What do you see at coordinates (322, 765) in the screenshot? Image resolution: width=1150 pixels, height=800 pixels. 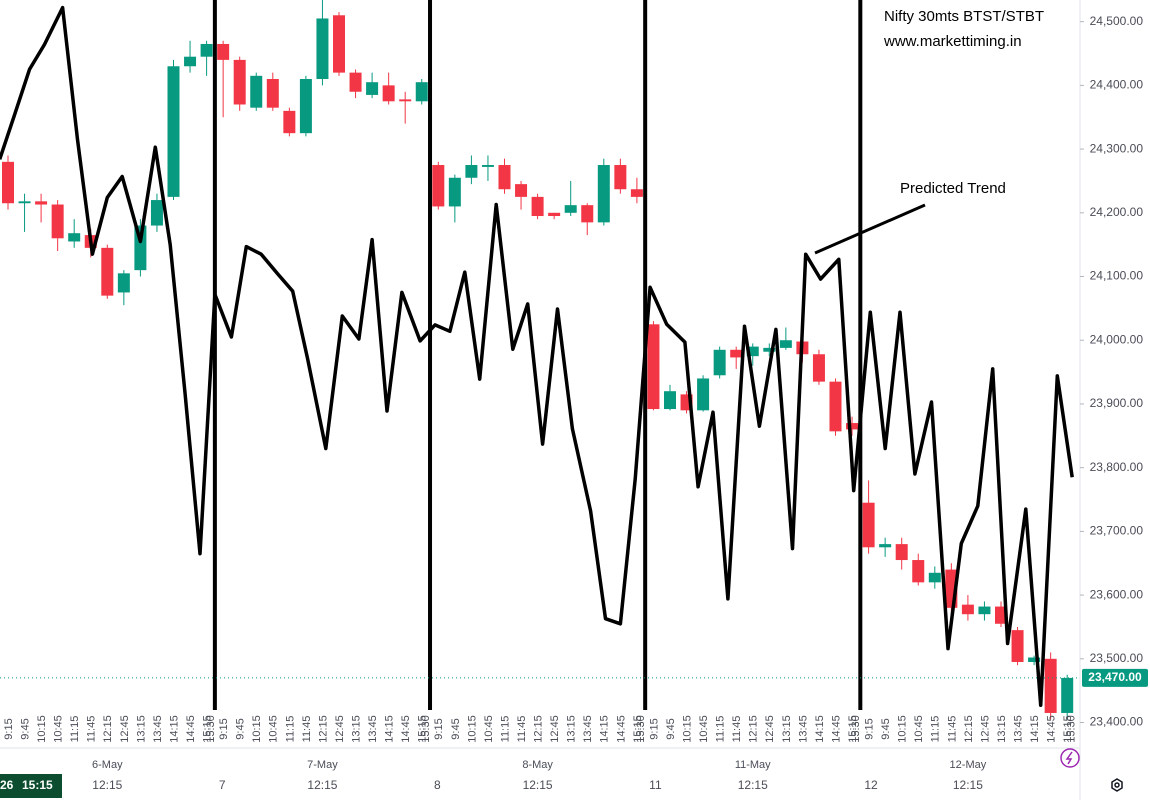 I see `date-label: 7-May` at bounding box center [322, 765].